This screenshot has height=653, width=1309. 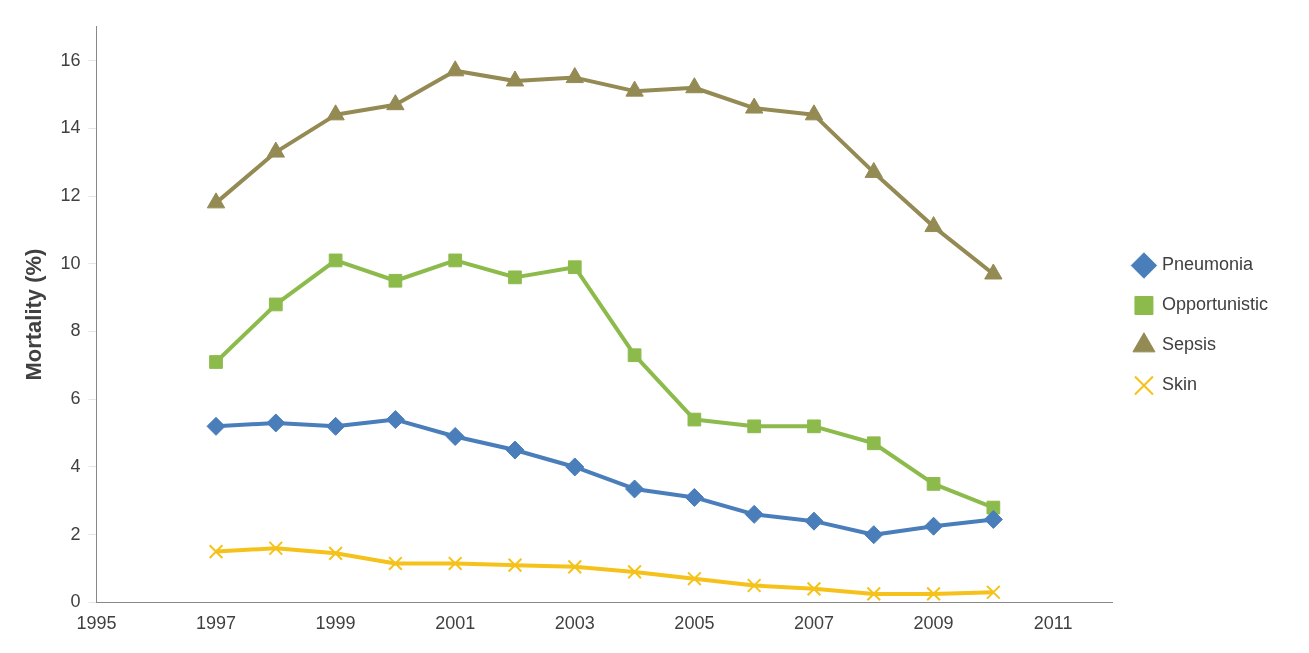 I want to click on x-tick-label: 2001, so click(x=455, y=623).